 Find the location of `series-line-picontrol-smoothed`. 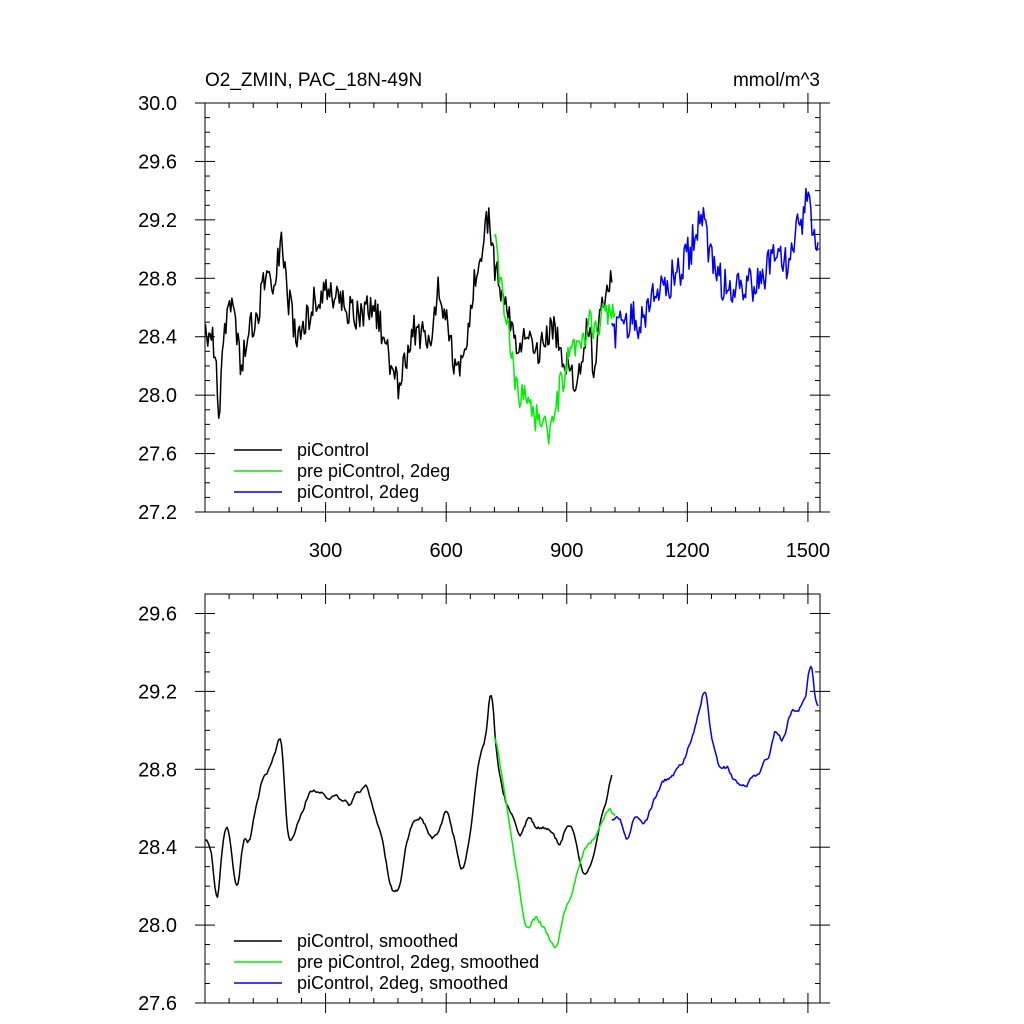

series-line-picontrol-smoothed is located at coordinates (409, 796).